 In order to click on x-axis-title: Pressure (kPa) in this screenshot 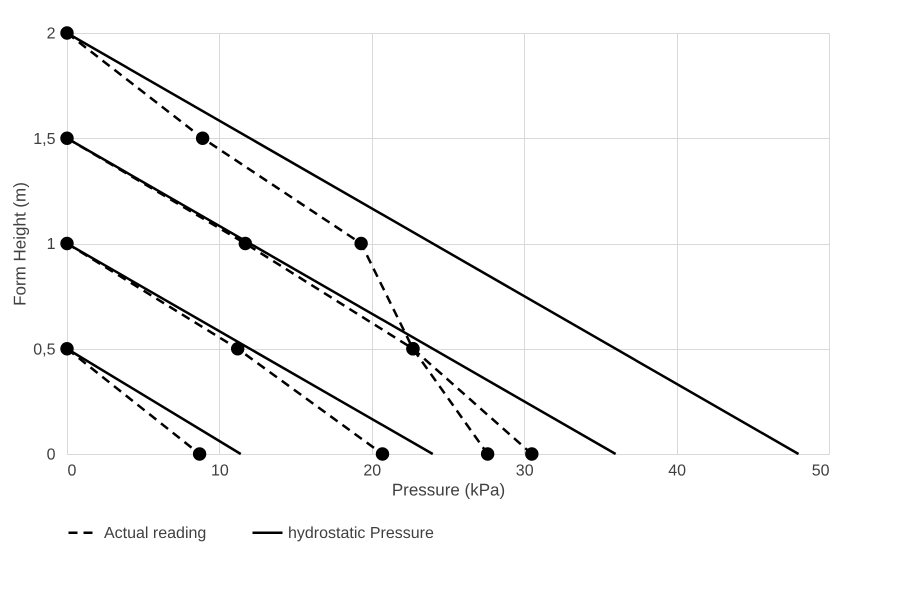, I will do `click(449, 490)`.